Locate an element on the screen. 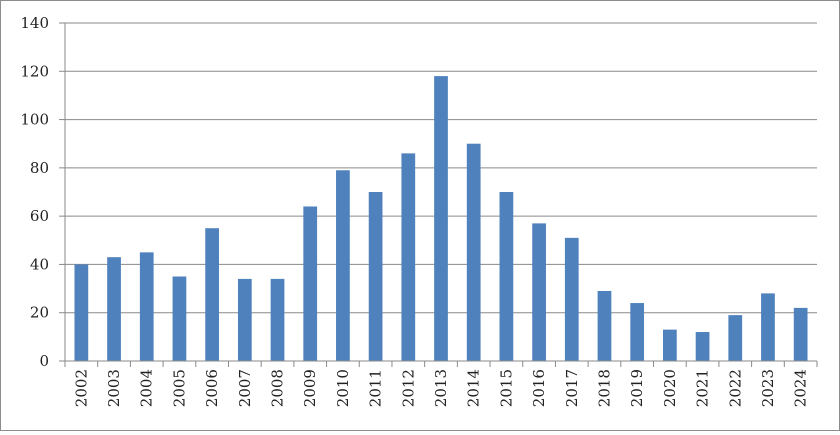  x-tick-label: 2011 is located at coordinates (376, 388).